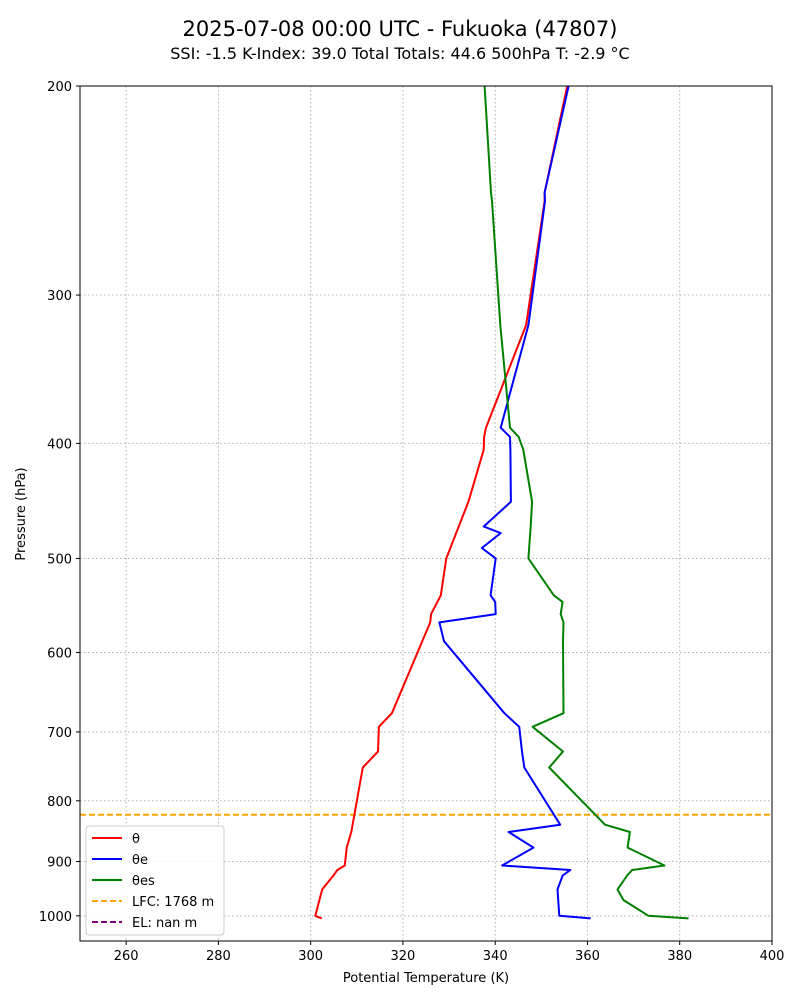  I want to click on x-tick-label: 280, so click(218, 956).